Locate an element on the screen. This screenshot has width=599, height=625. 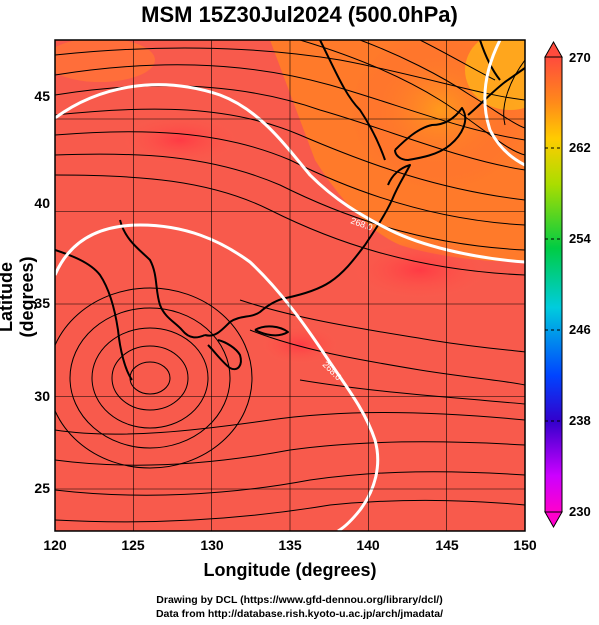
colorbar-fill is located at coordinates (553, 284).